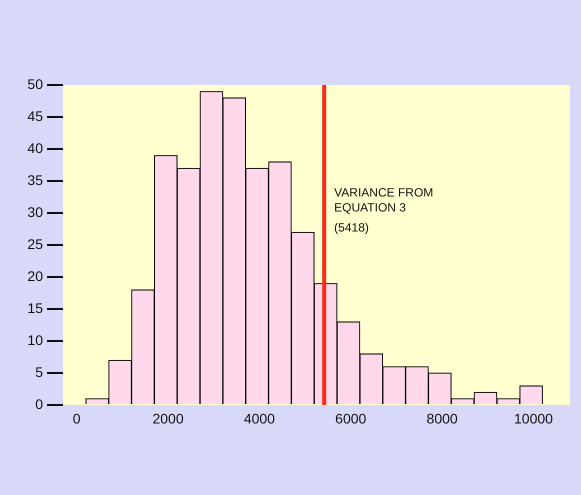  What do you see at coordinates (35, 148) in the screenshot?
I see `y-tick-label: 40` at bounding box center [35, 148].